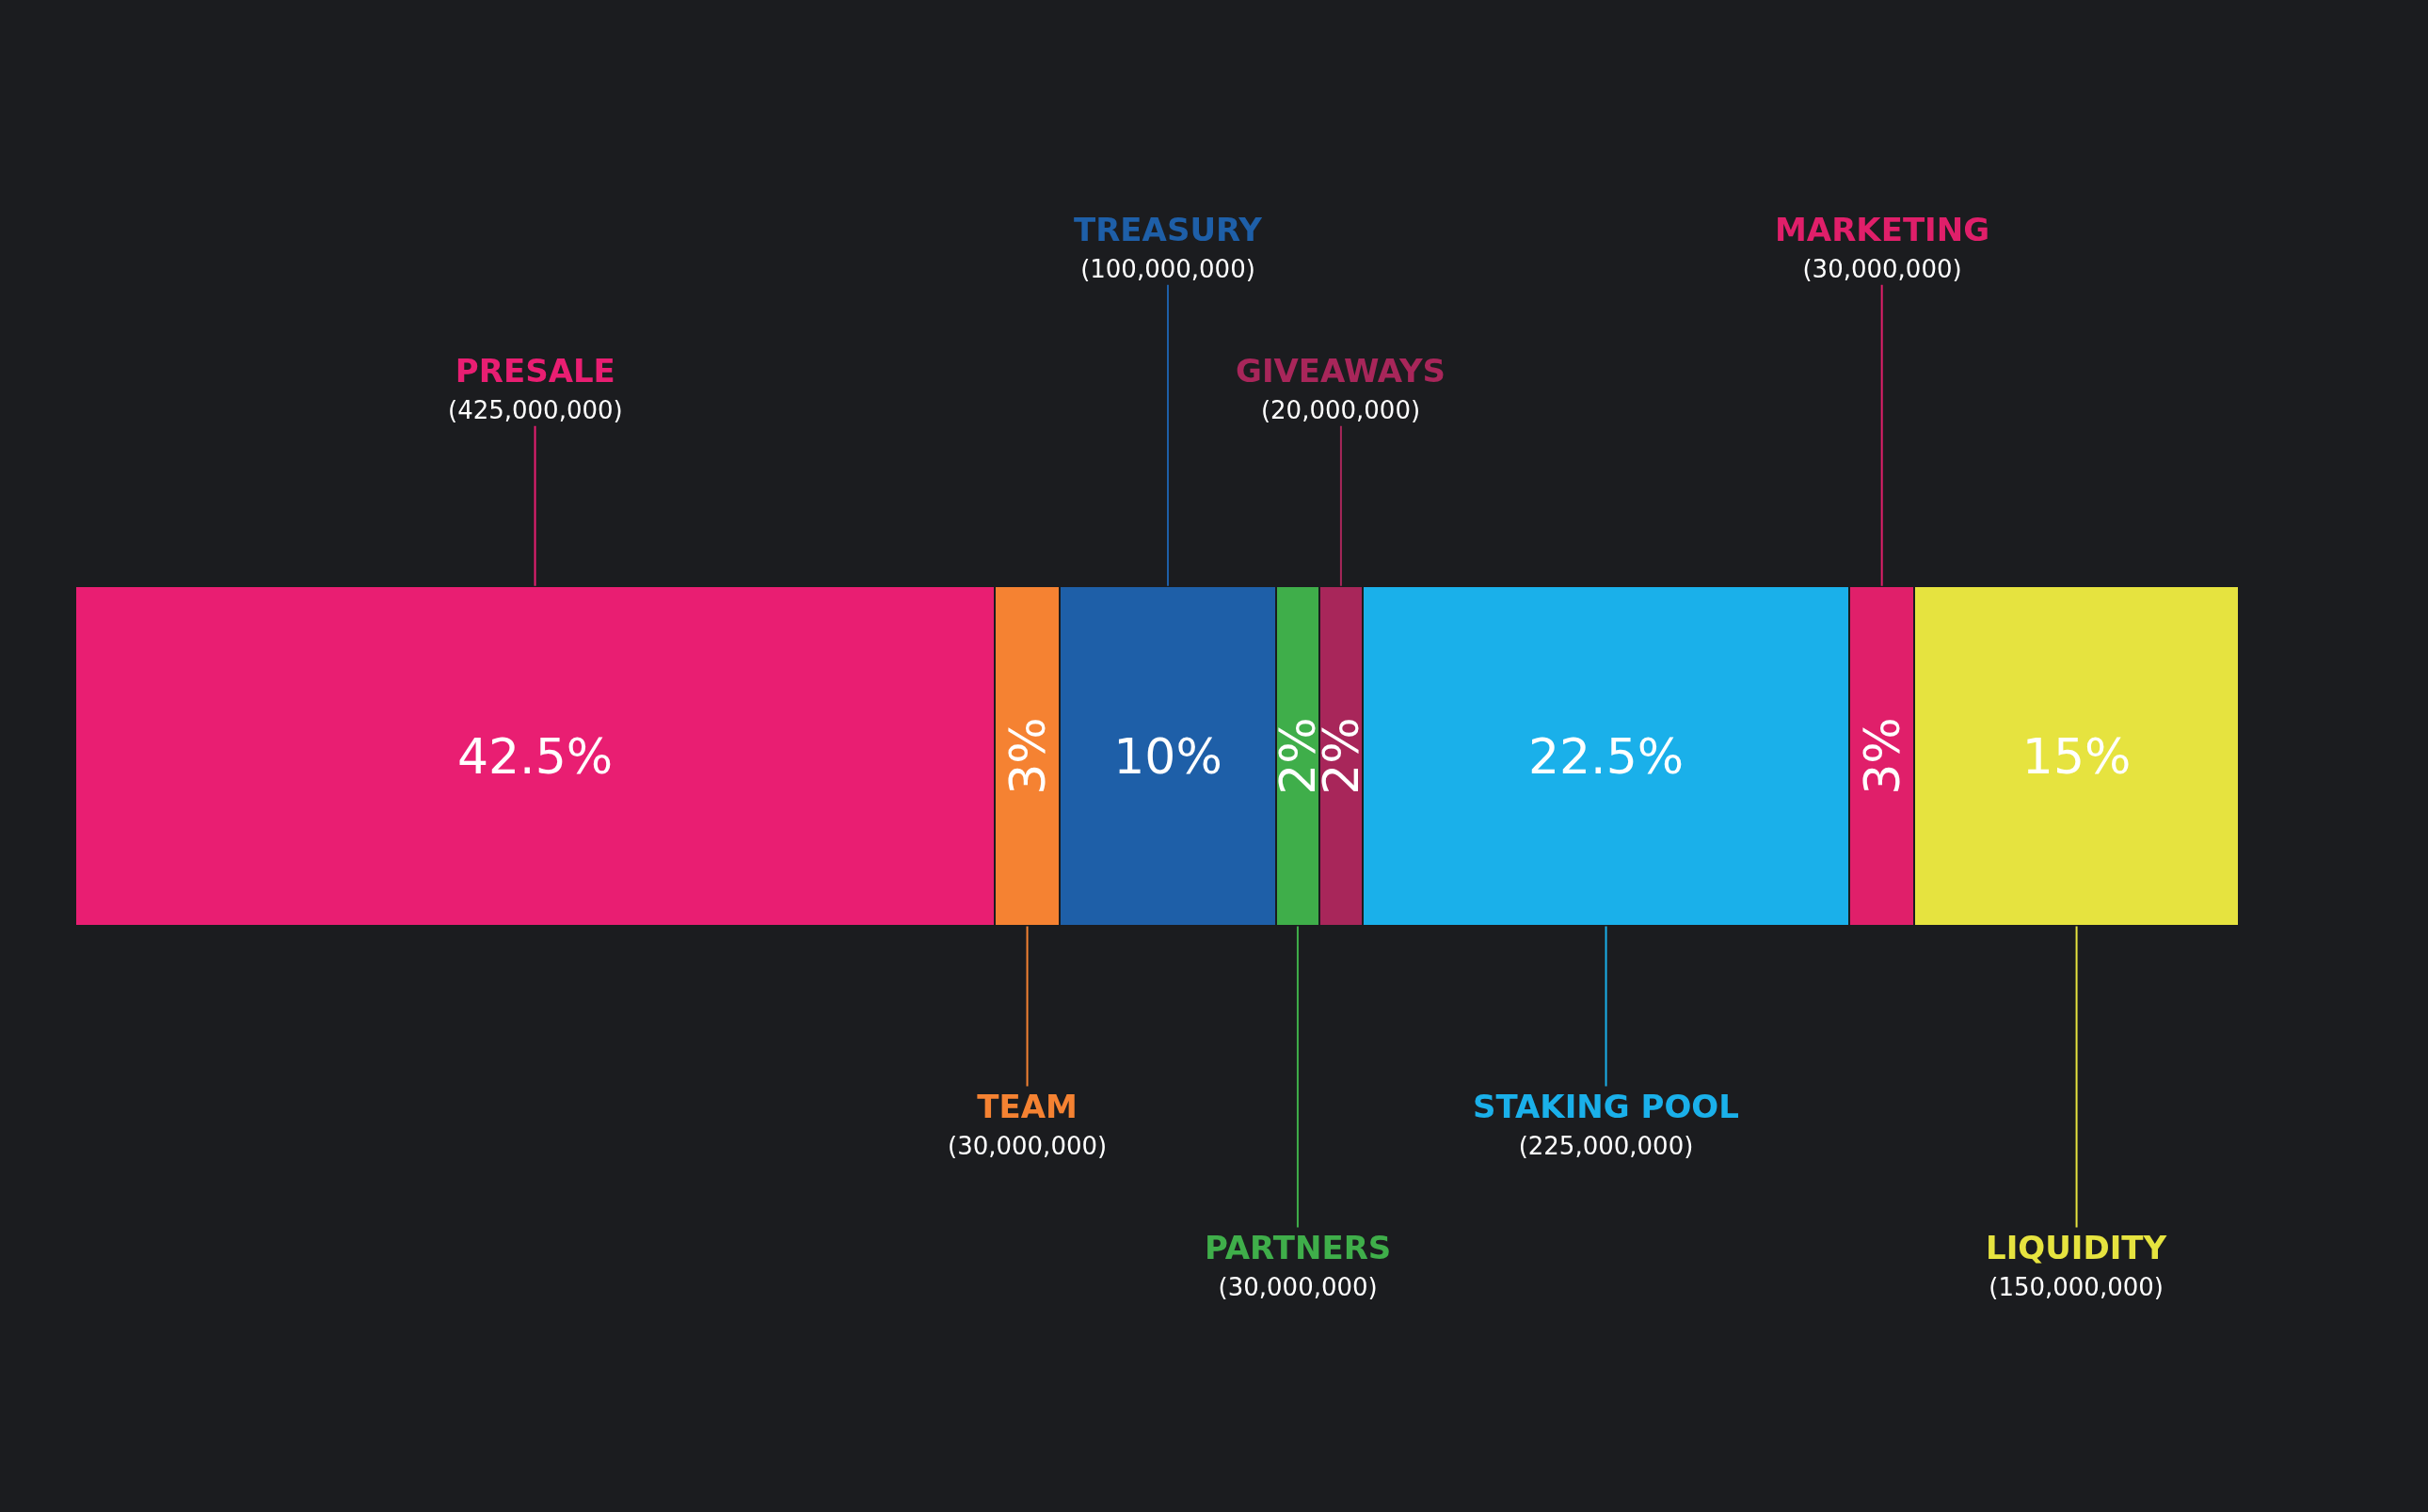 The width and height of the screenshot is (2428, 1512). What do you see at coordinates (1341, 371) in the screenshot?
I see `text: GIVEAWAYS` at bounding box center [1341, 371].